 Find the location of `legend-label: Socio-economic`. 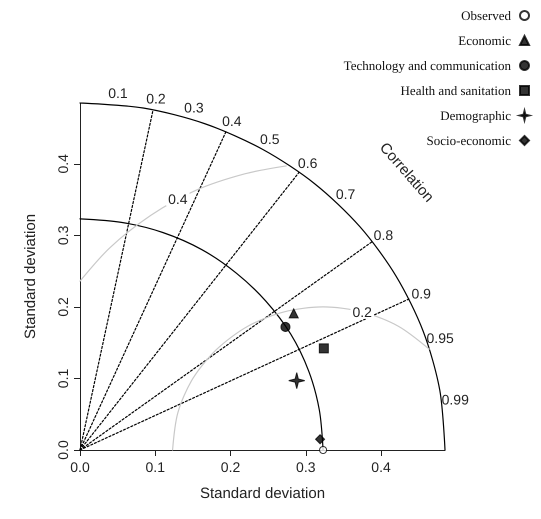

legend-label: Socio-economic is located at coordinates (469, 140).